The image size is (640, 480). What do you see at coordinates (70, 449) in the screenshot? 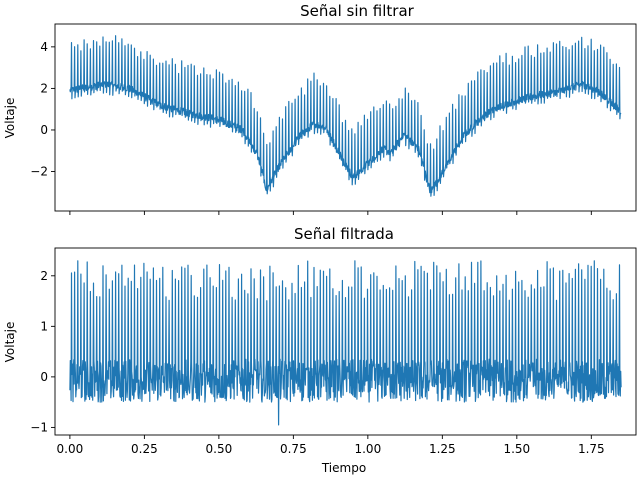
I see `bot-xtick-label: 0.00` at bounding box center [70, 449].